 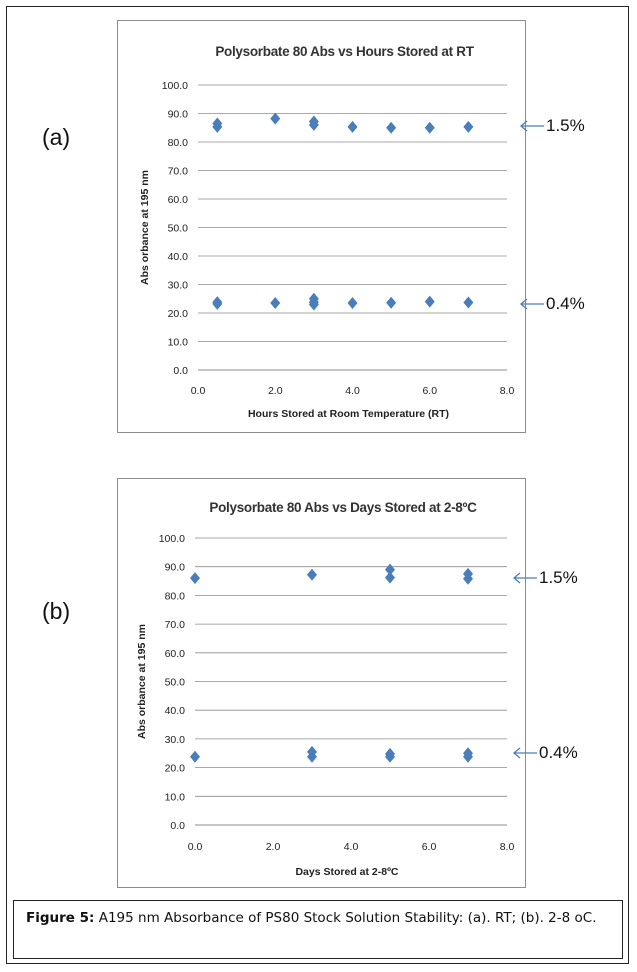 I want to click on panel-a-label: (a), so click(x=56, y=137).